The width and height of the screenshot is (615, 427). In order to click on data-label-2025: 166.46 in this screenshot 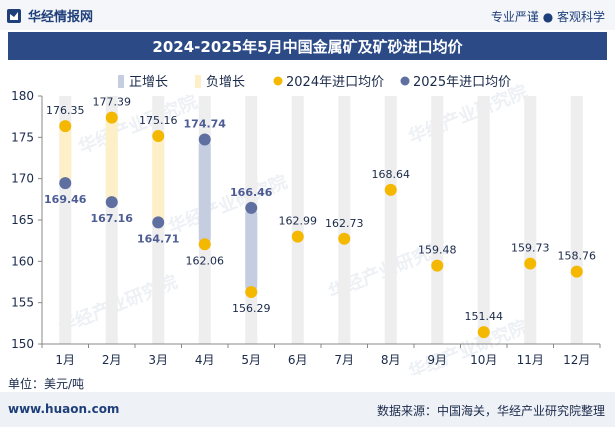, I will do `click(251, 192)`.